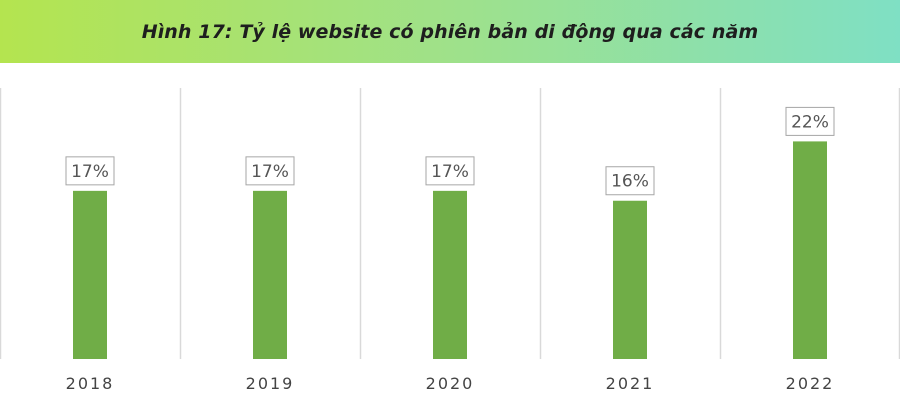 The height and width of the screenshot is (419, 900). I want to click on data-label: 22%, so click(810, 122).